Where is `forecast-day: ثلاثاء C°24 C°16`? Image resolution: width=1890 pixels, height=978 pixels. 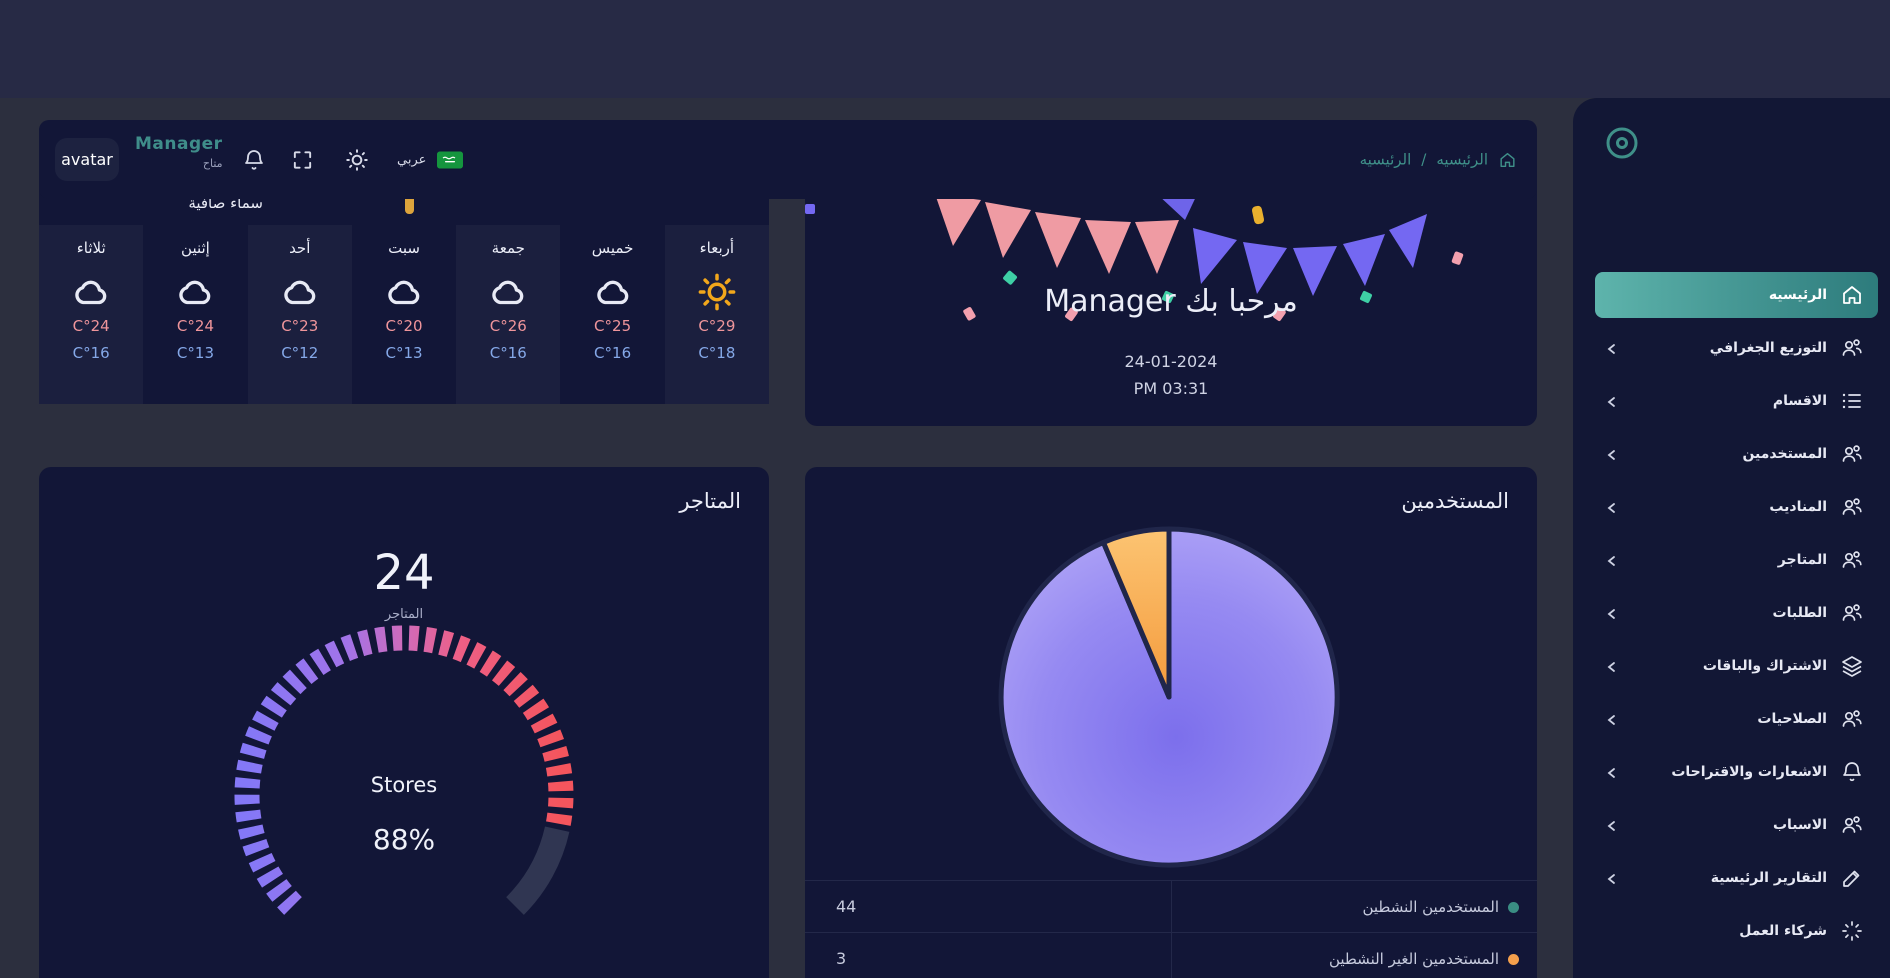
forecast-day: ثلاثاء C°24 C°16 is located at coordinates (91, 314).